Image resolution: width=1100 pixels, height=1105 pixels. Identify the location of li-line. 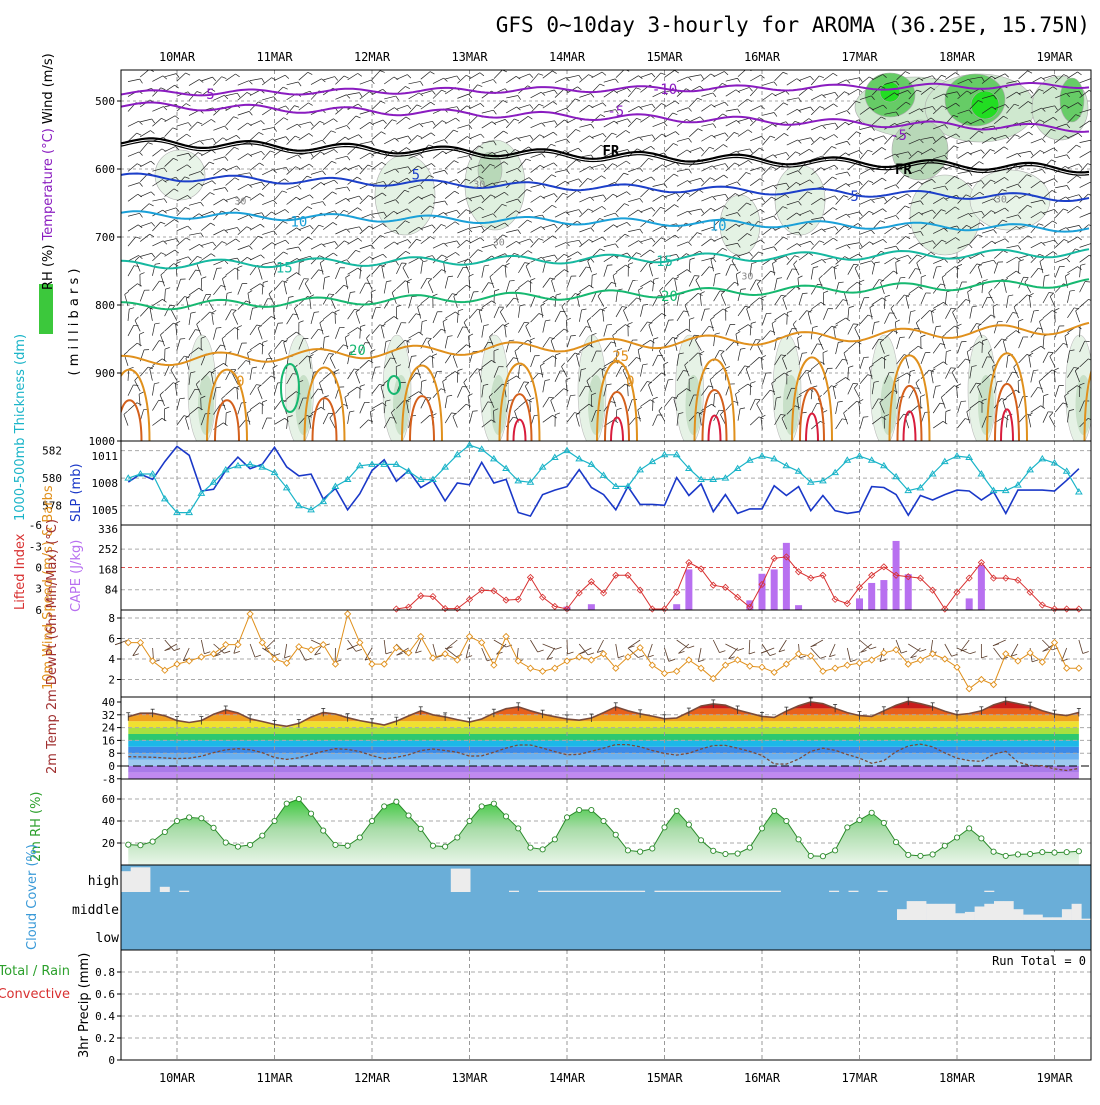
(737, 583).